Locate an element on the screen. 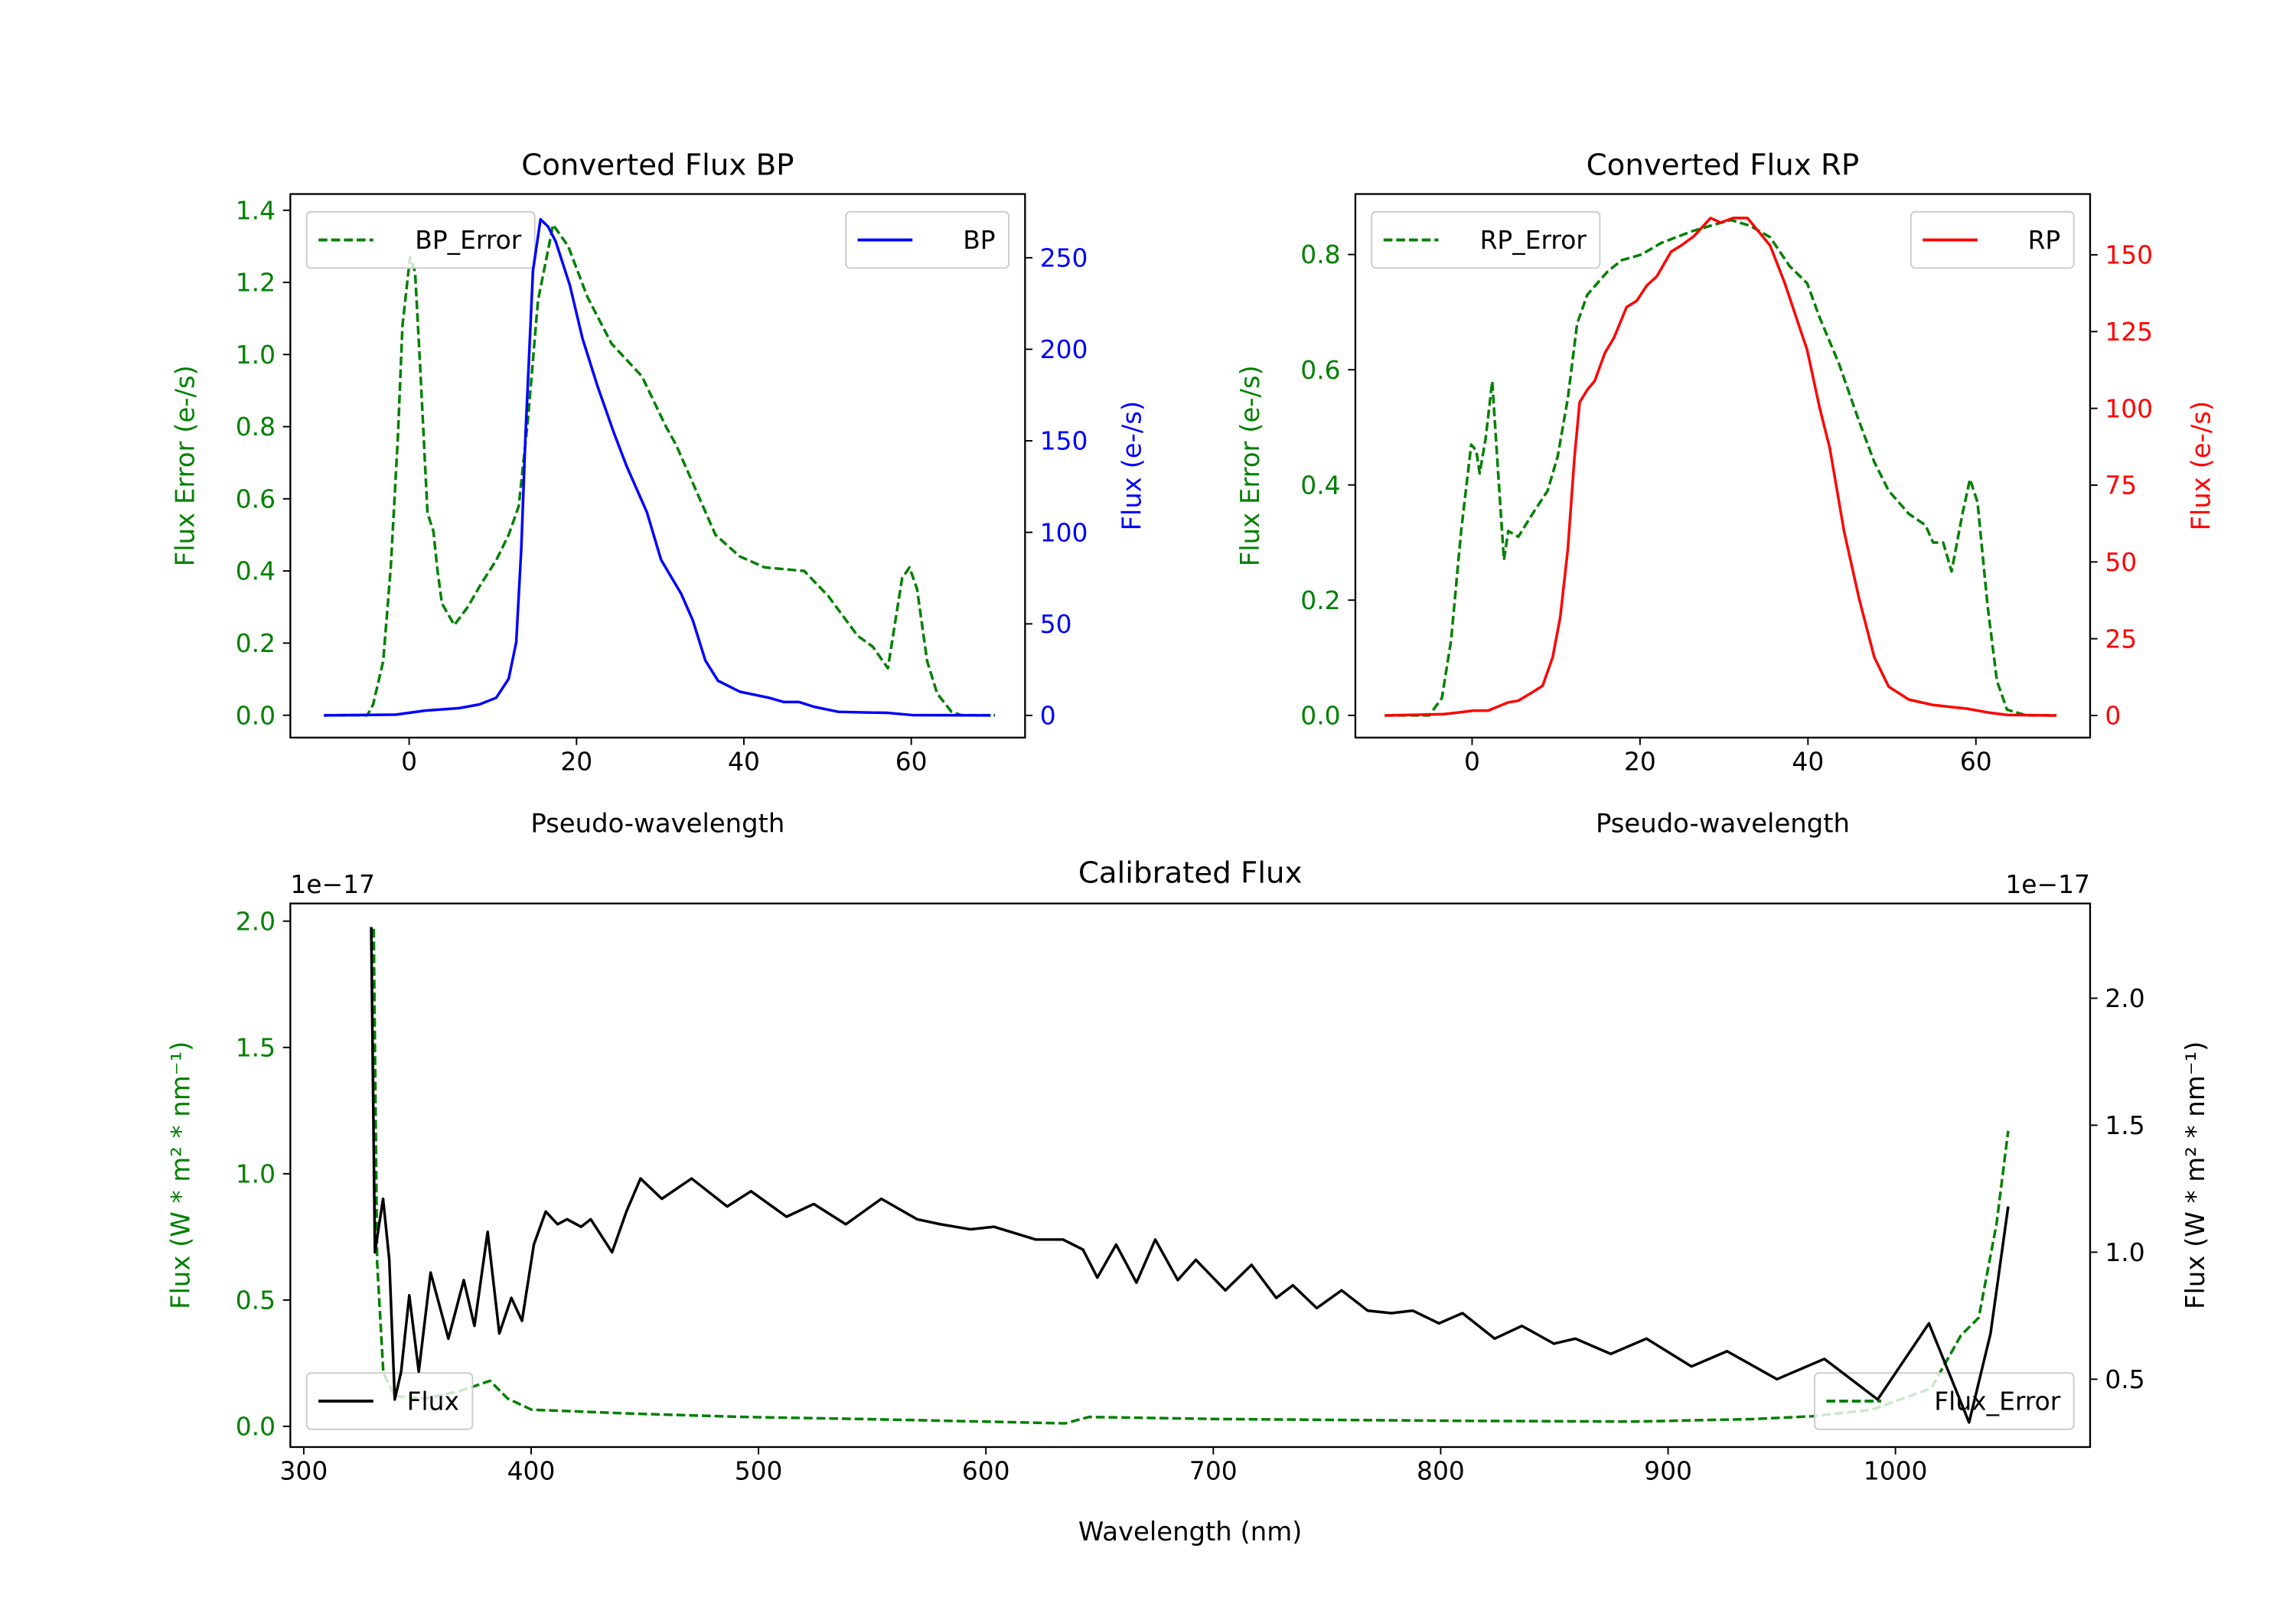  chart-title: Converted Flux RP is located at coordinates (1723, 165).